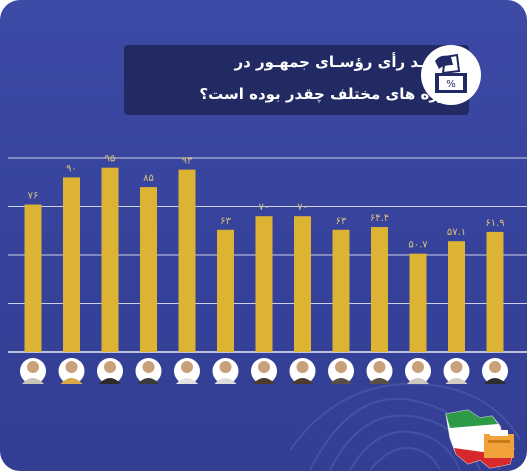 The height and width of the screenshot is (476, 532). What do you see at coordinates (379, 218) in the screenshot?
I see `value-label-10: ۶۴.۴` at bounding box center [379, 218].